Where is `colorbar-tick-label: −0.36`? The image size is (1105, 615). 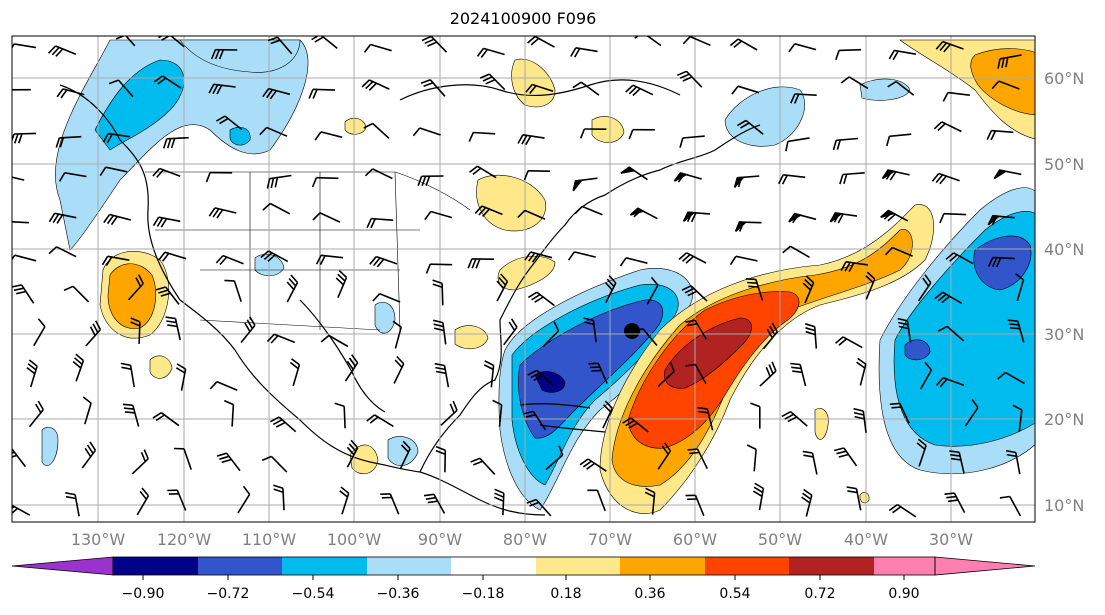 colorbar-tick-label: −0.36 is located at coordinates (398, 594).